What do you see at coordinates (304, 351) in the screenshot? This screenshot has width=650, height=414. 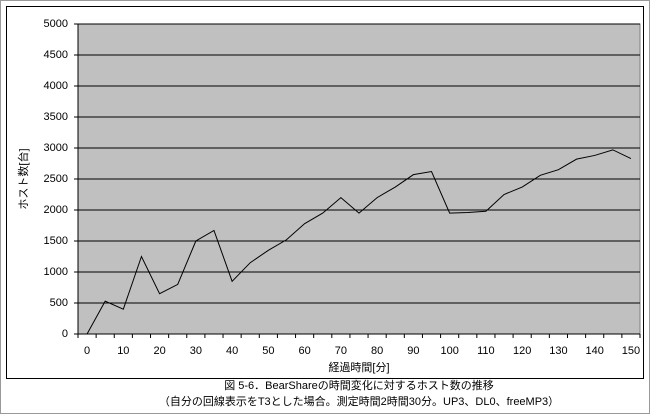 I see `x-tick-label: 60` at bounding box center [304, 351].